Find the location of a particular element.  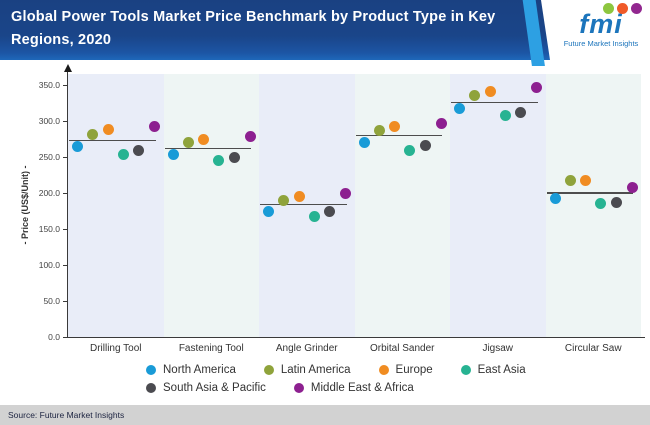

x-category-label: Angle Grinder is located at coordinates (306, 348).